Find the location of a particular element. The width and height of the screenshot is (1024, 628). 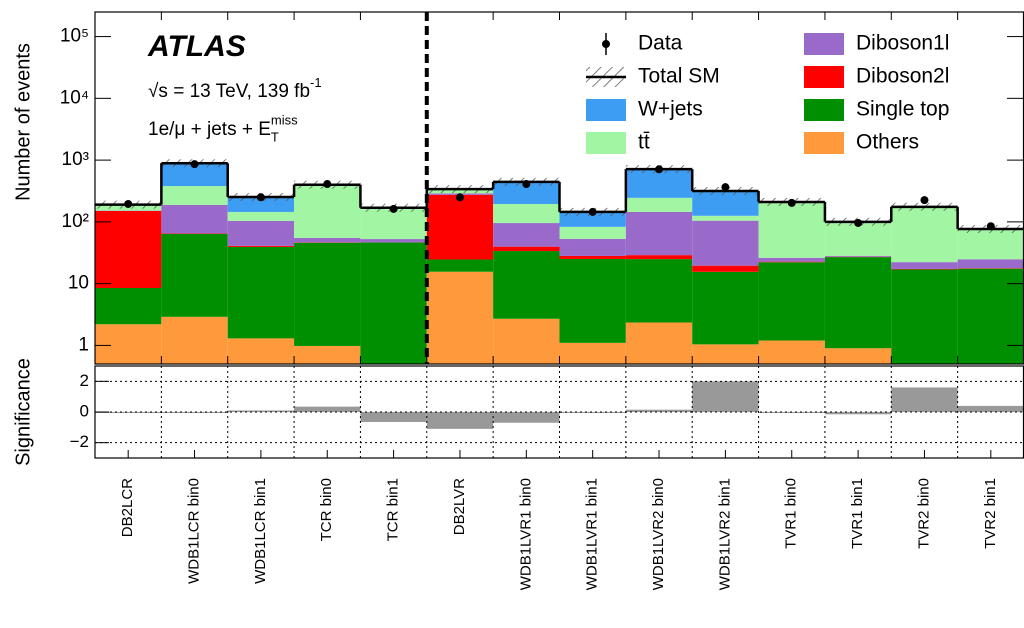

legend-label: Others is located at coordinates (887, 142).